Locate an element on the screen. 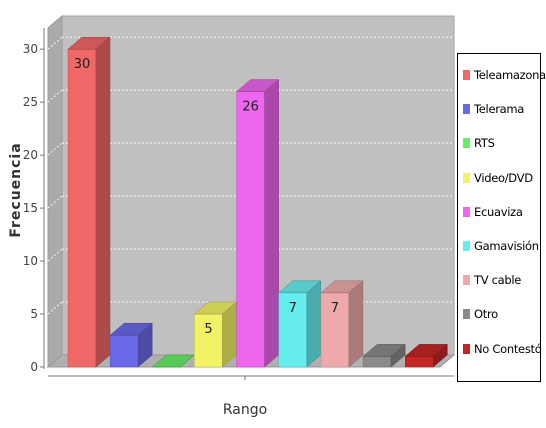 This screenshot has height=428, width=546. y-tick-label: 30 is located at coordinates (30, 49).